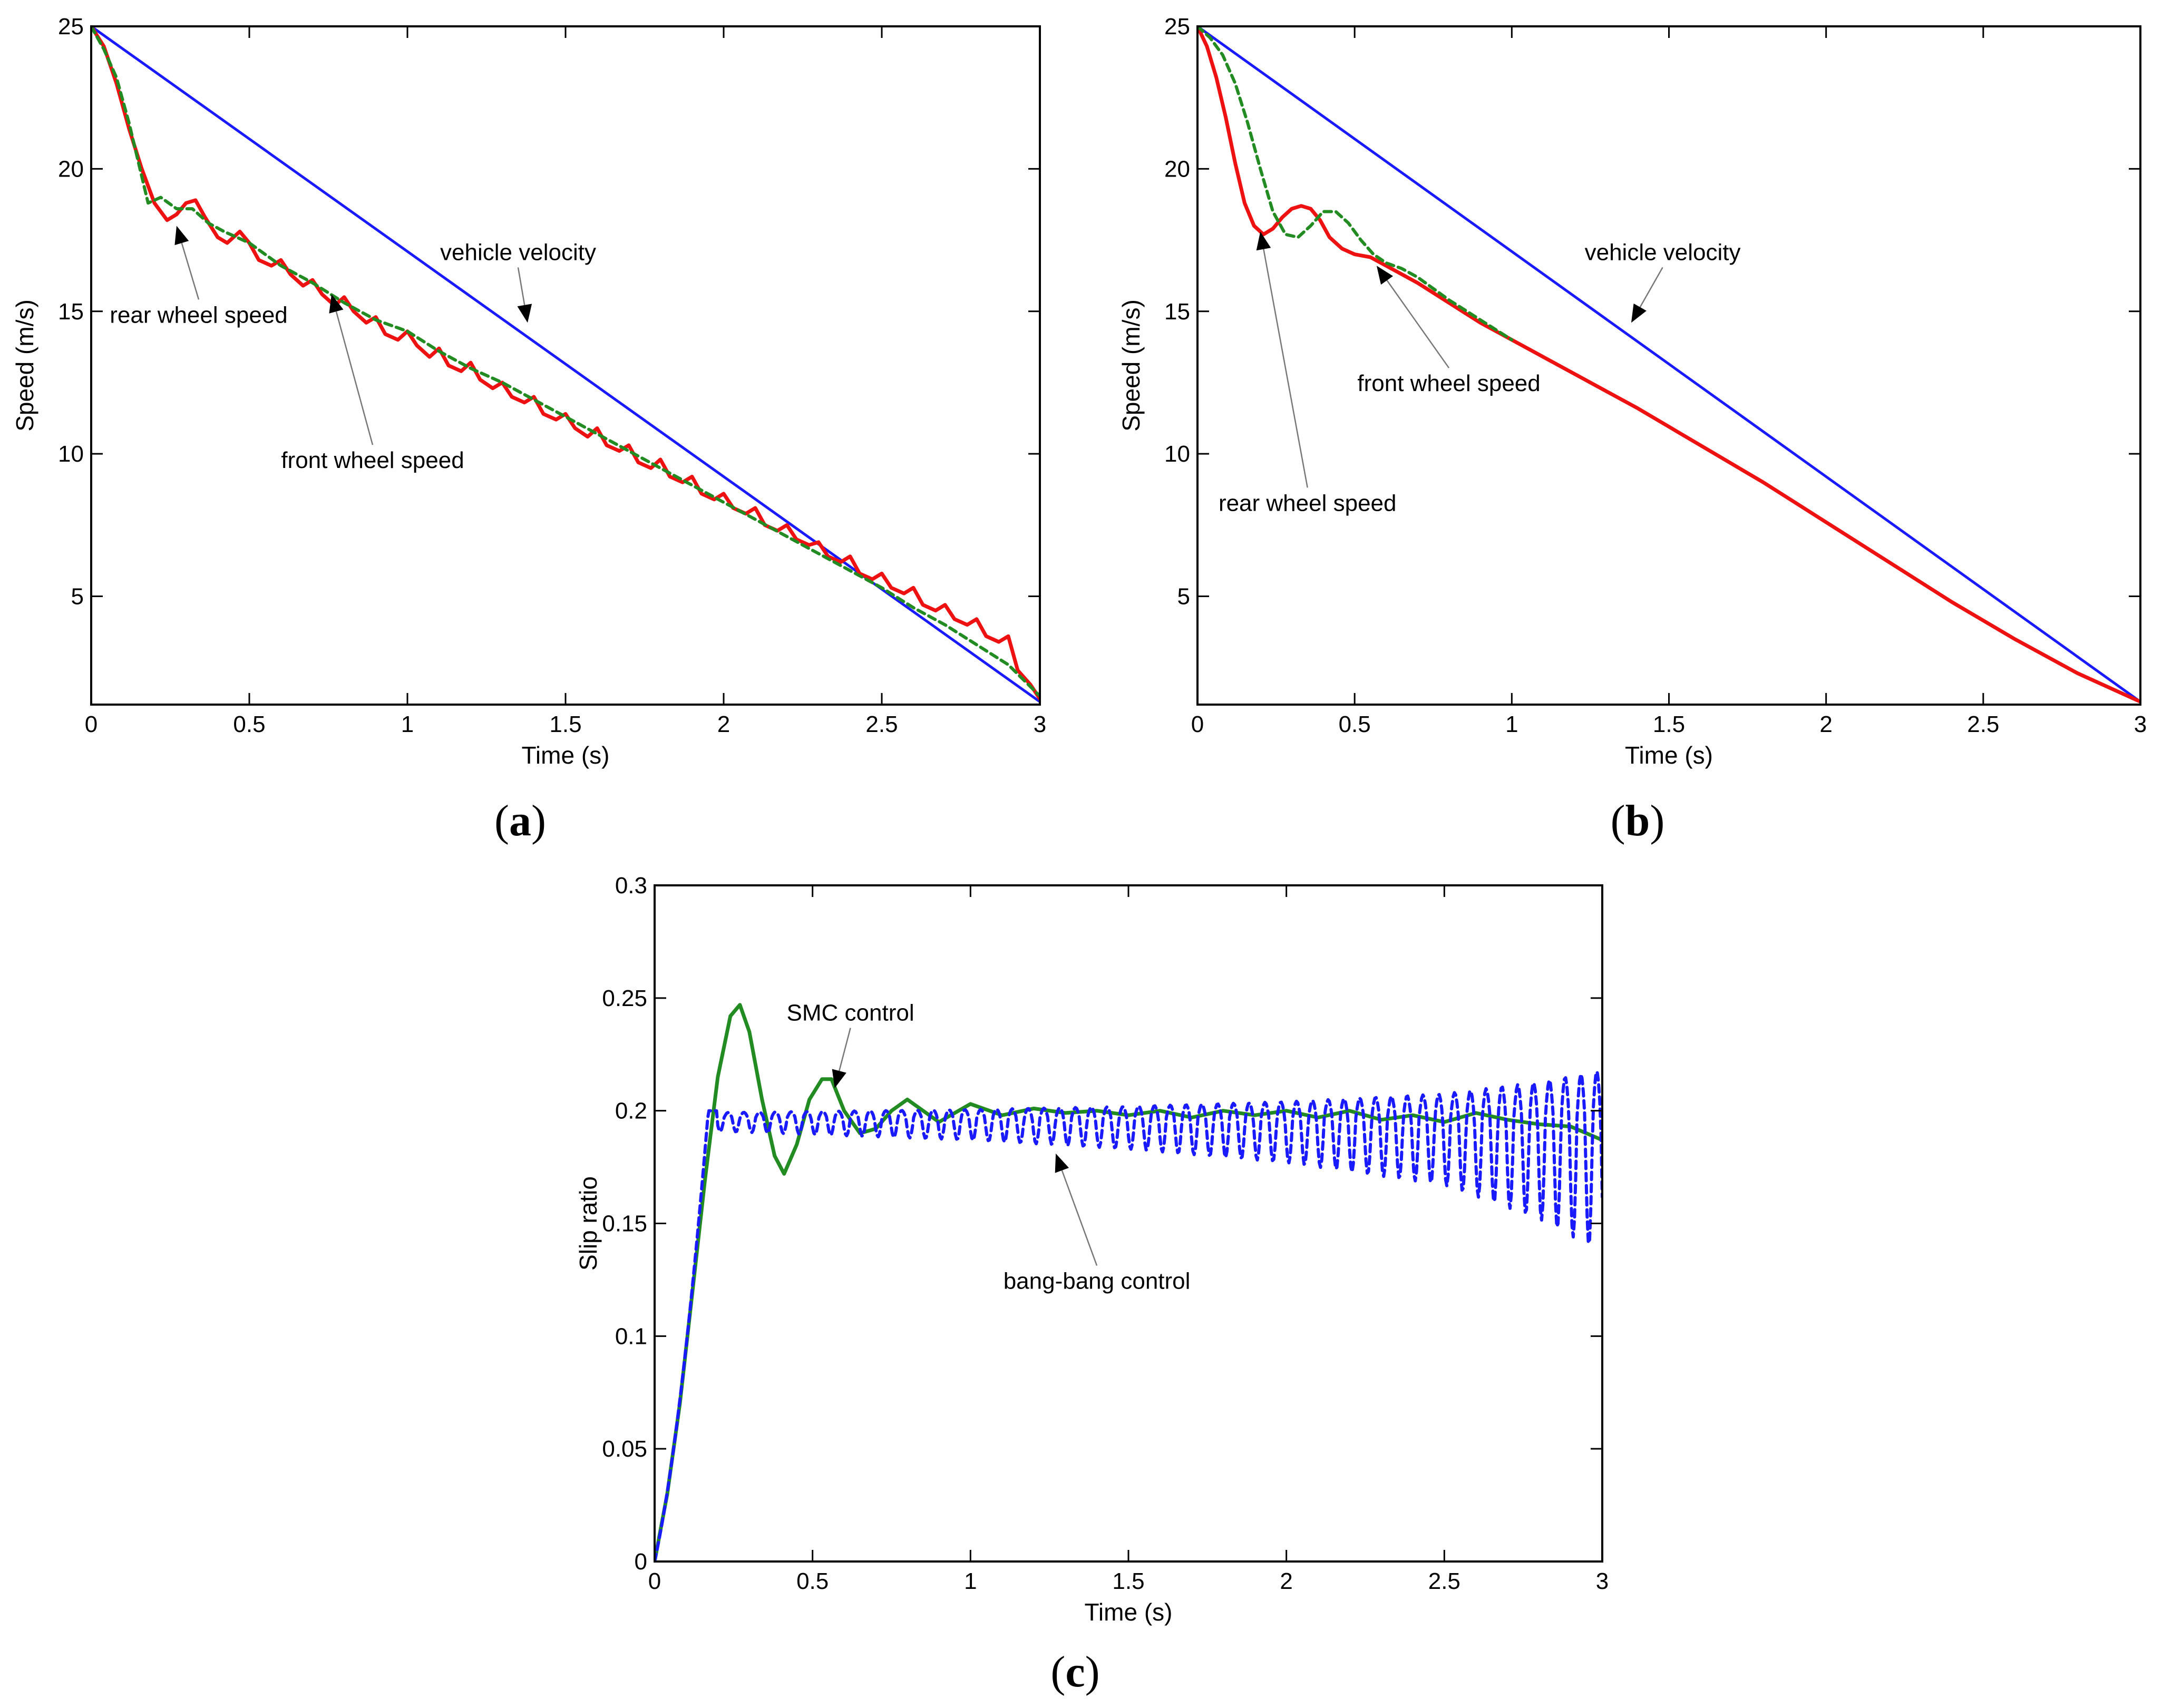 This screenshot has height=1708, width=2162. Describe the element at coordinates (631, 886) in the screenshot. I see `y-tick-label: 0.3` at that location.